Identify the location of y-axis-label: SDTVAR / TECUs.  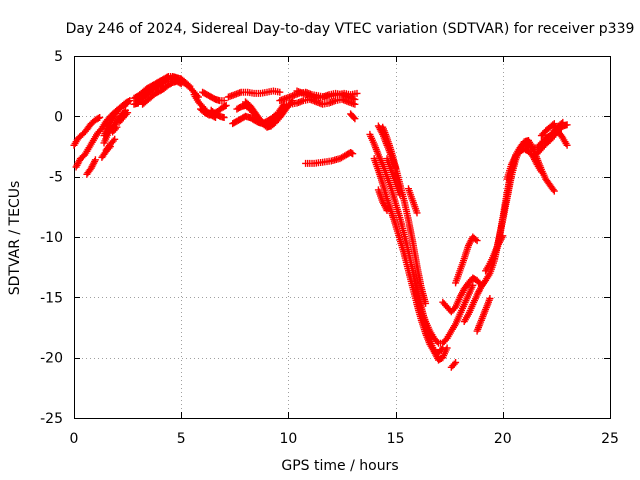
(15, 238).